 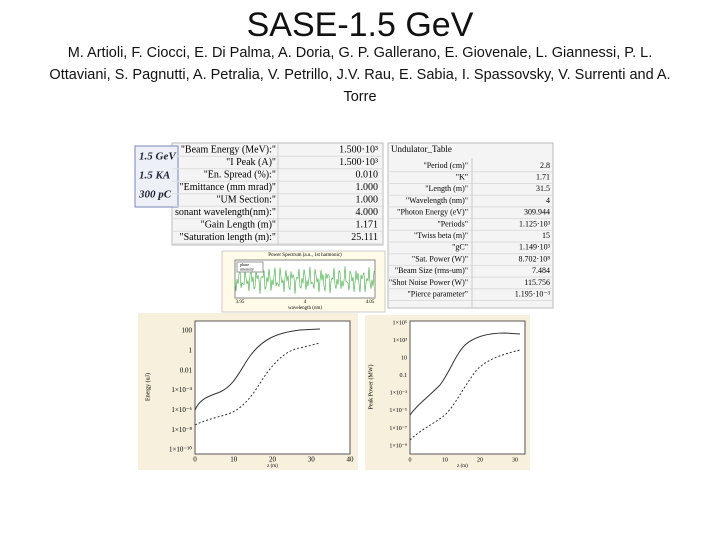 I want to click on undulator-value: 4, so click(x=548, y=200).